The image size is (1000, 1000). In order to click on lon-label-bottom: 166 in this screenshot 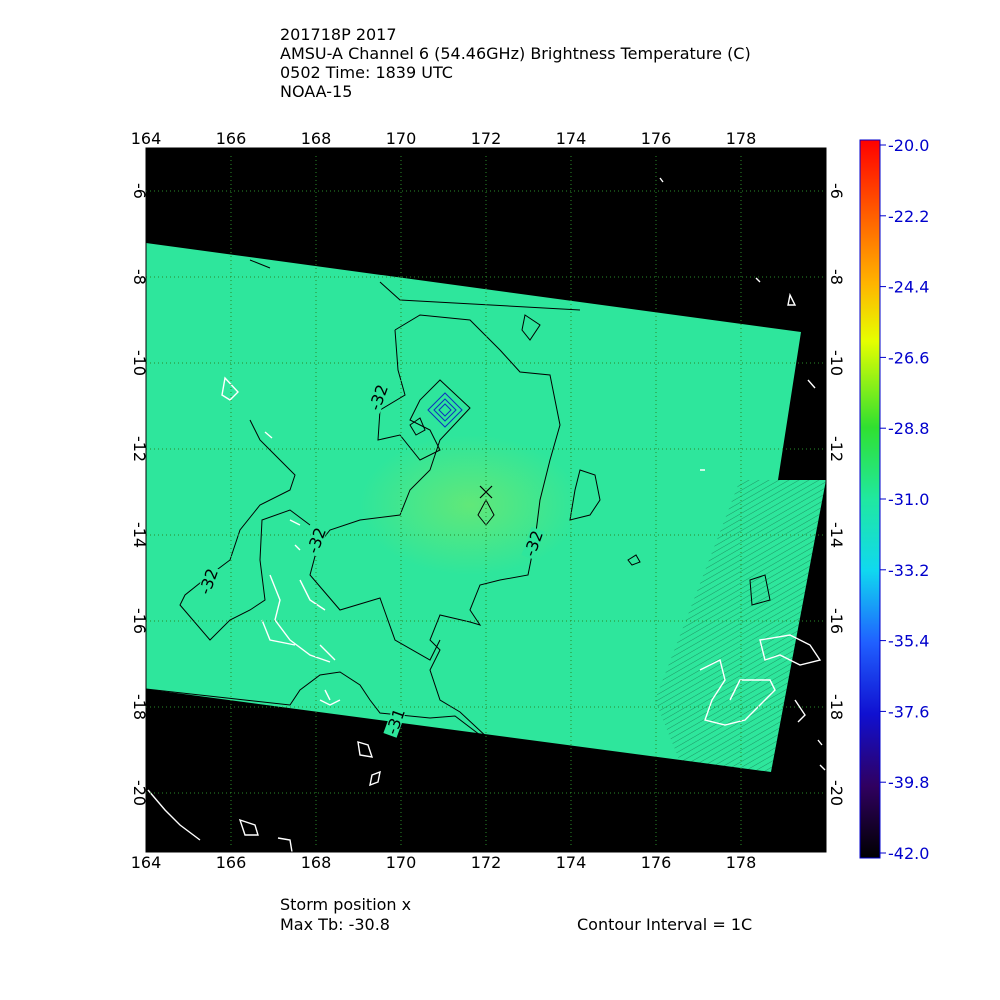, I will do `click(231, 862)`.